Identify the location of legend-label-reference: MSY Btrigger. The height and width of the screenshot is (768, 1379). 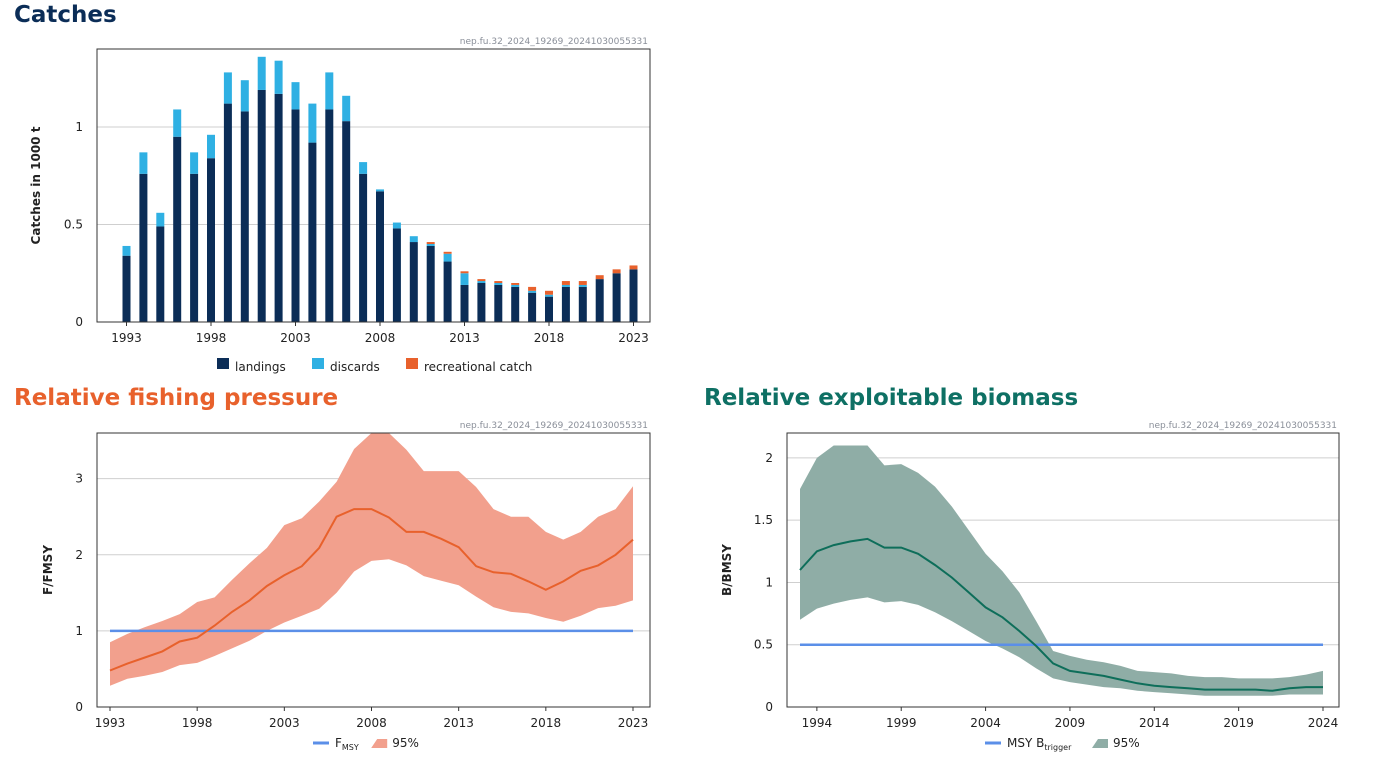
(1039, 744).